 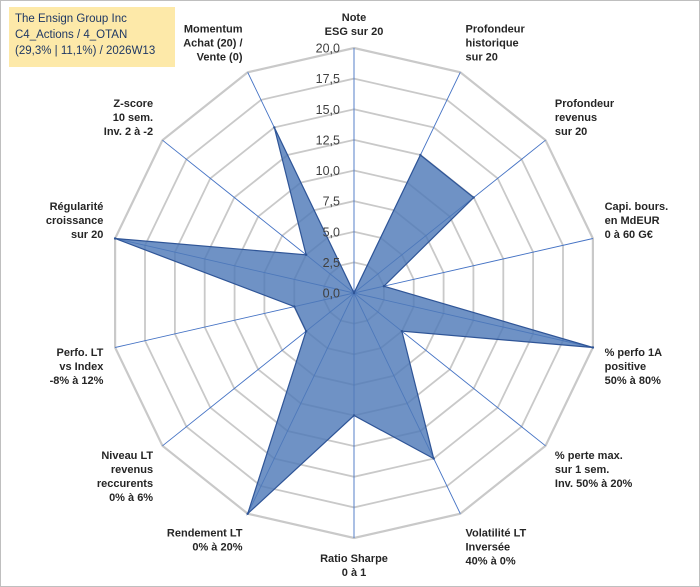 What do you see at coordinates (77, 381) in the screenshot?
I see `category-label-line: -8% à 12%` at bounding box center [77, 381].